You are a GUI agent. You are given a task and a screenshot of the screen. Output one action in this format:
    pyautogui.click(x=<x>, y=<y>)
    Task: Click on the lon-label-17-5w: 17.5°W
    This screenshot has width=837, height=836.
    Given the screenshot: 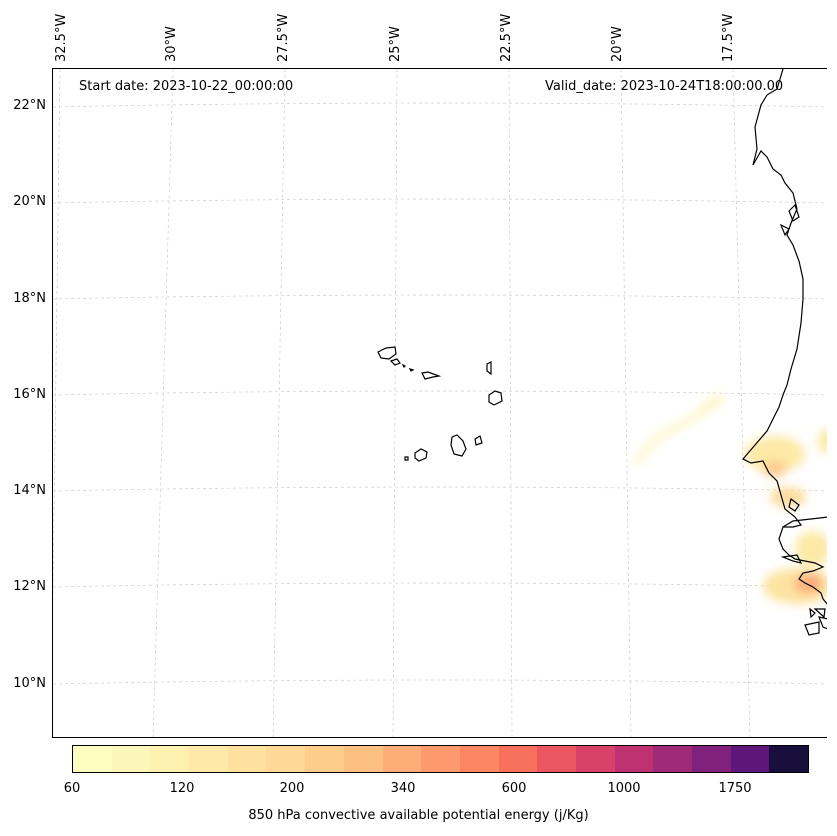 What is the action you would take?
    pyautogui.click(x=728, y=37)
    